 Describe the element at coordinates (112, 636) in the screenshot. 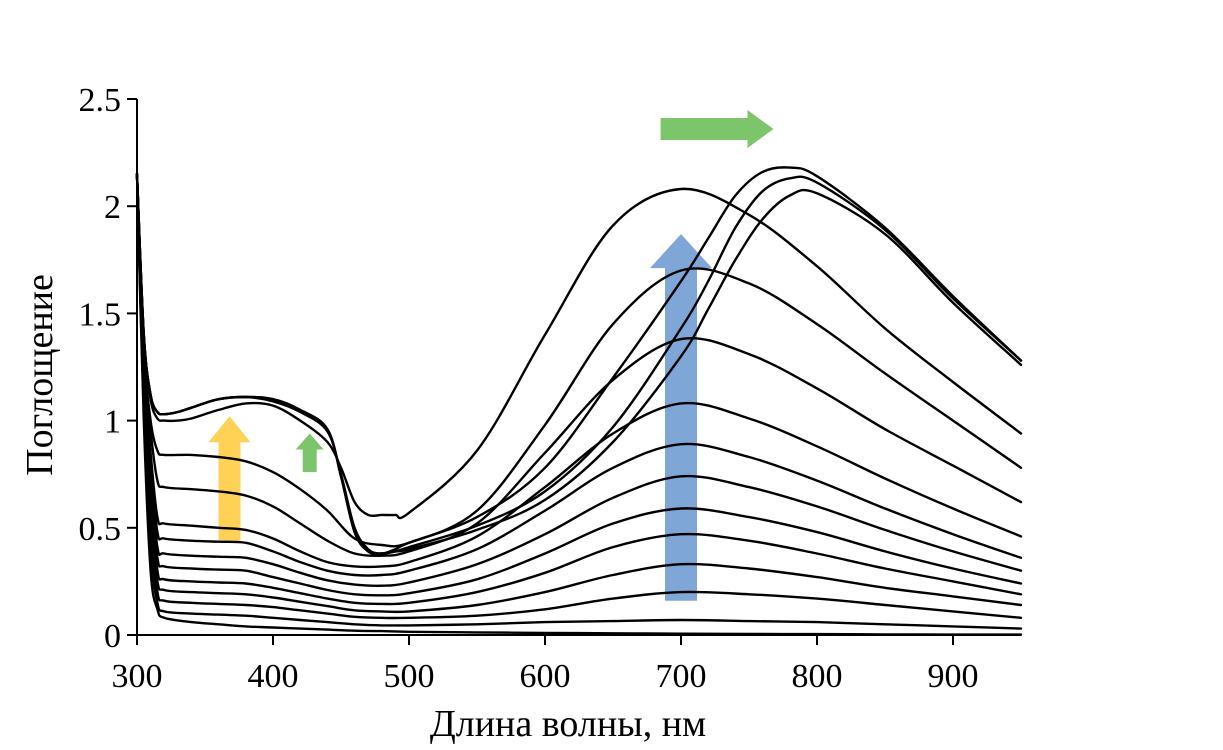

I see `y-tick-label: 0` at that location.